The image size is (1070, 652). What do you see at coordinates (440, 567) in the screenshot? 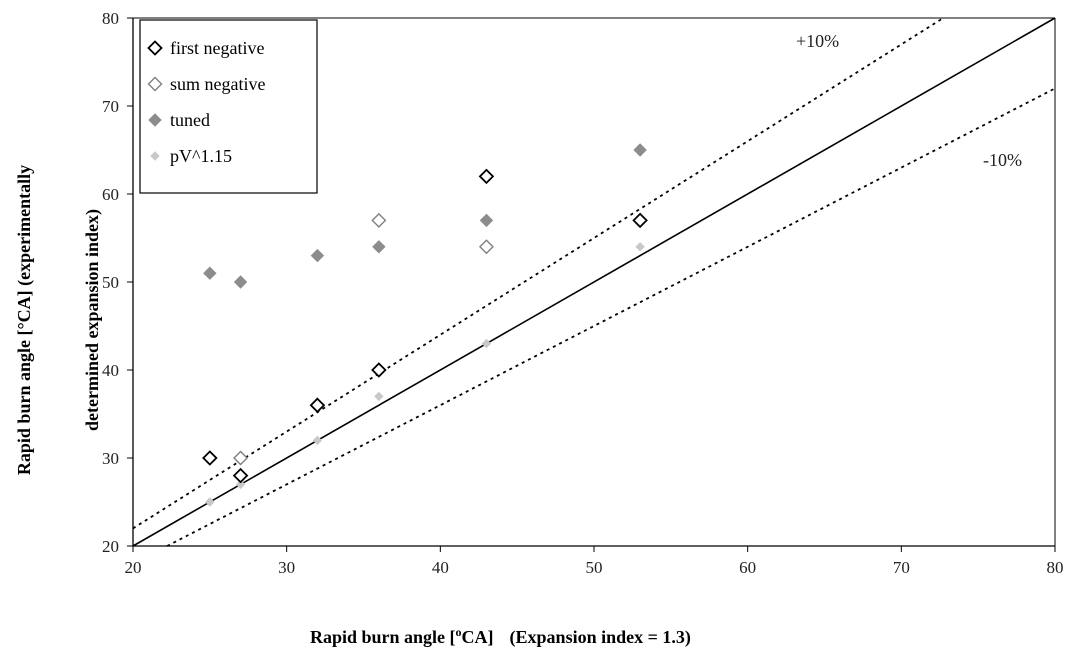
I see `x-tick-label: 40` at bounding box center [440, 567].